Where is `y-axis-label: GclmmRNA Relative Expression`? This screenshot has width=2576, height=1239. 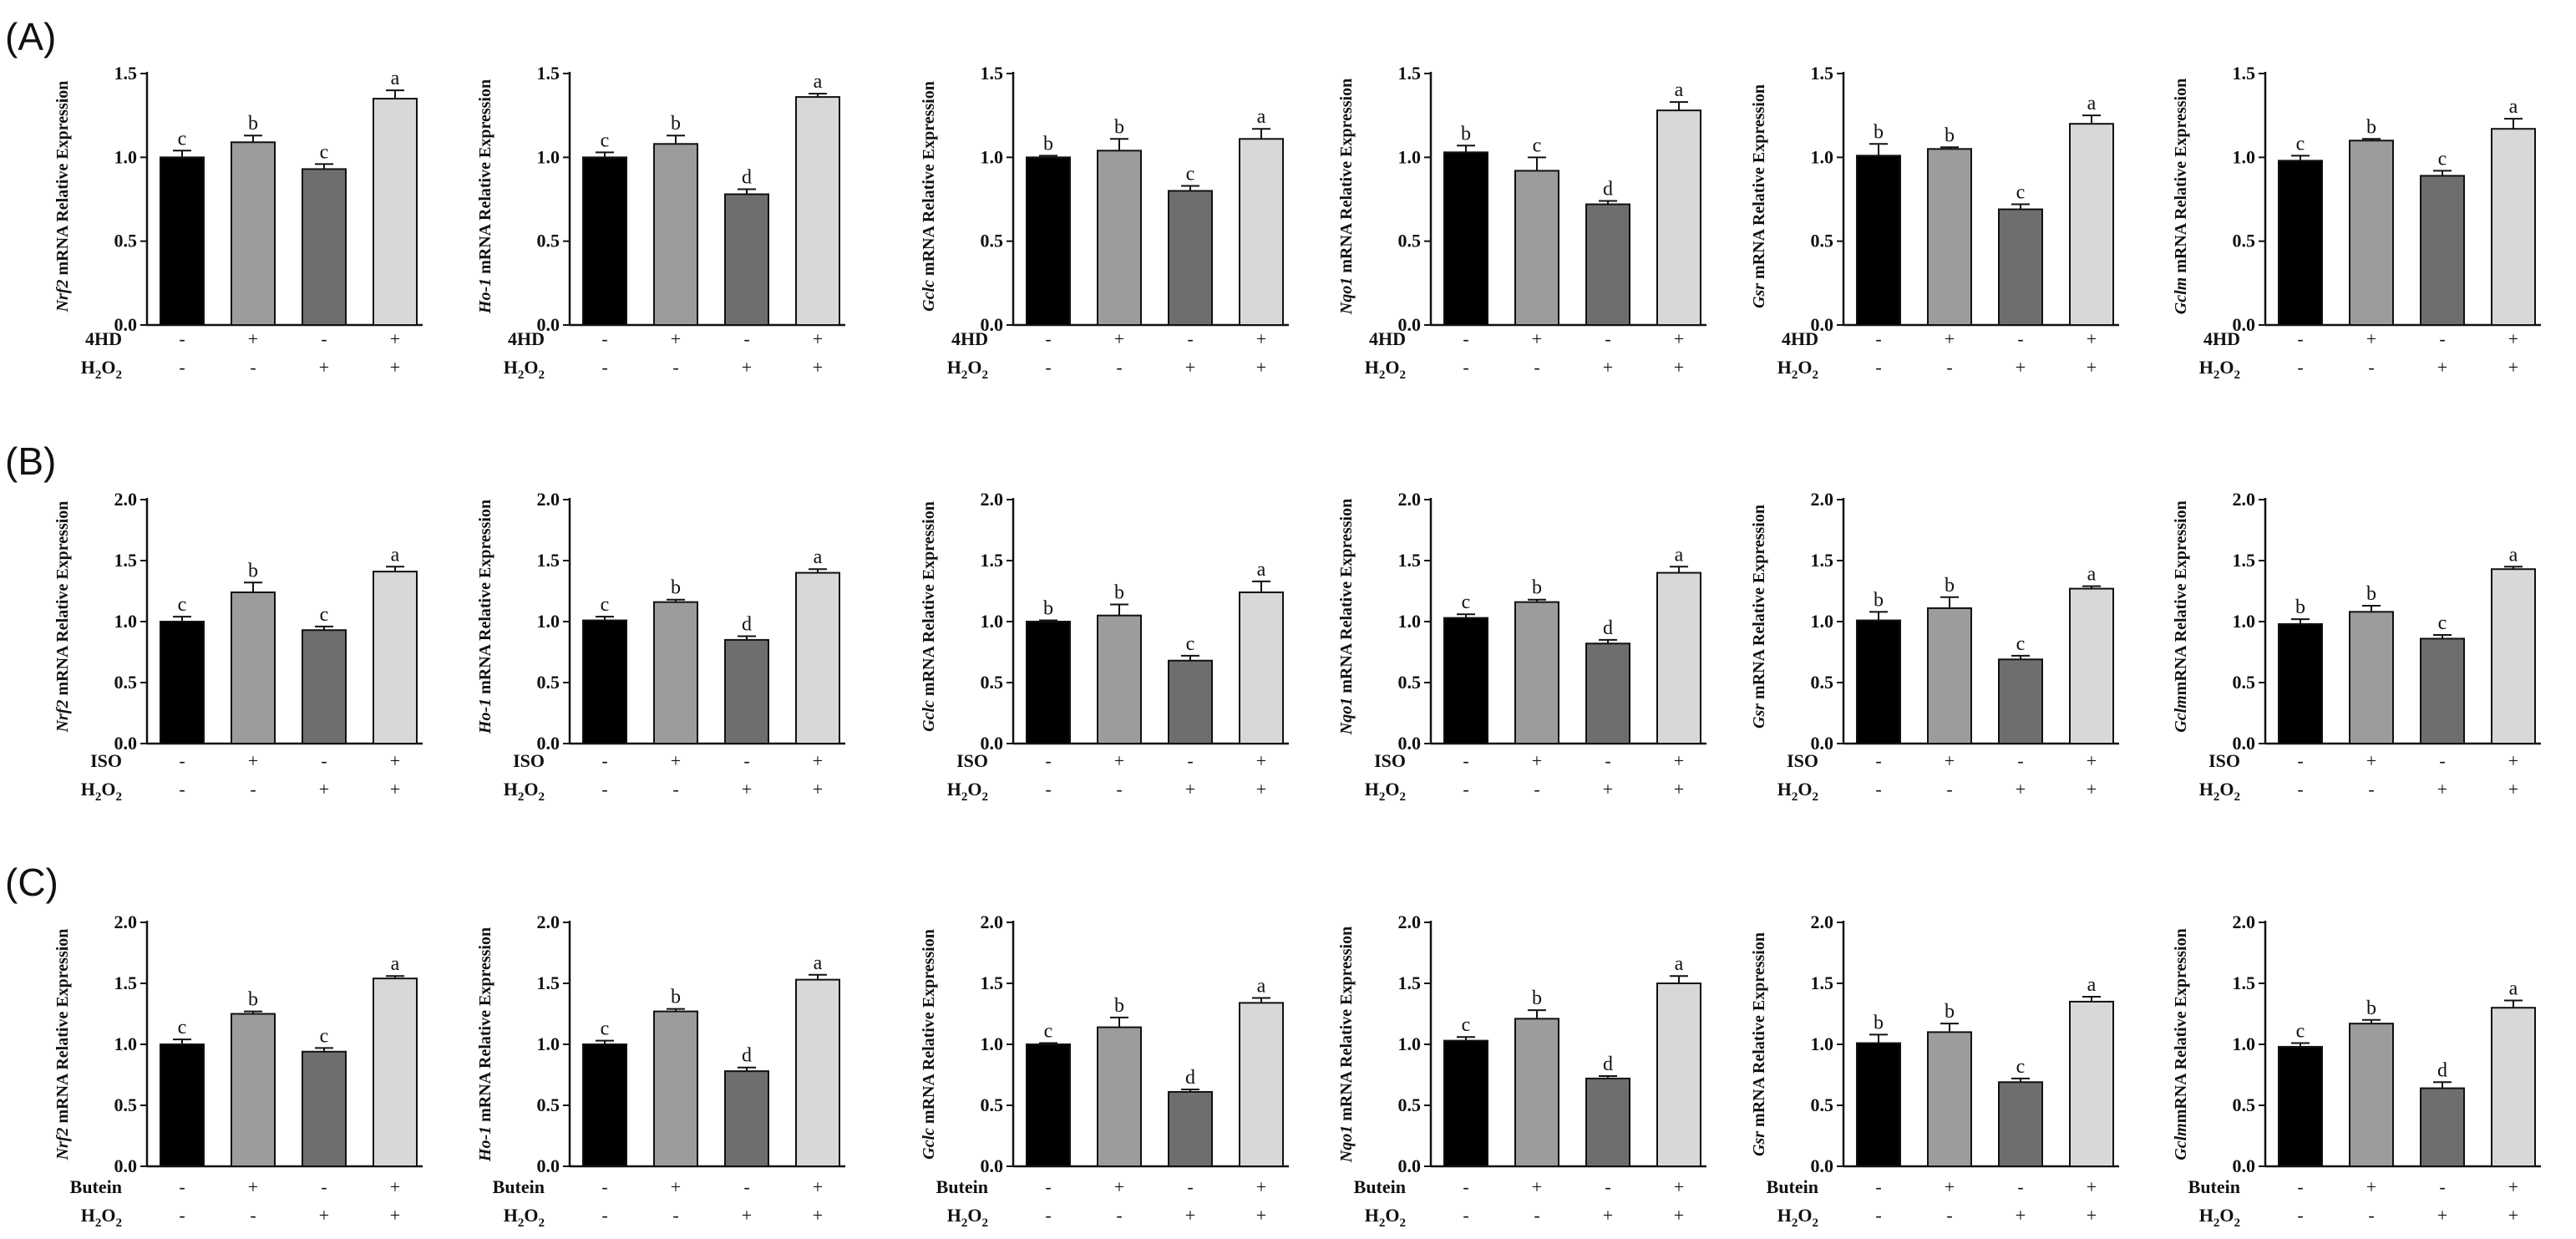 y-axis-label: GclmmRNA Relative Expression is located at coordinates (2181, 616).